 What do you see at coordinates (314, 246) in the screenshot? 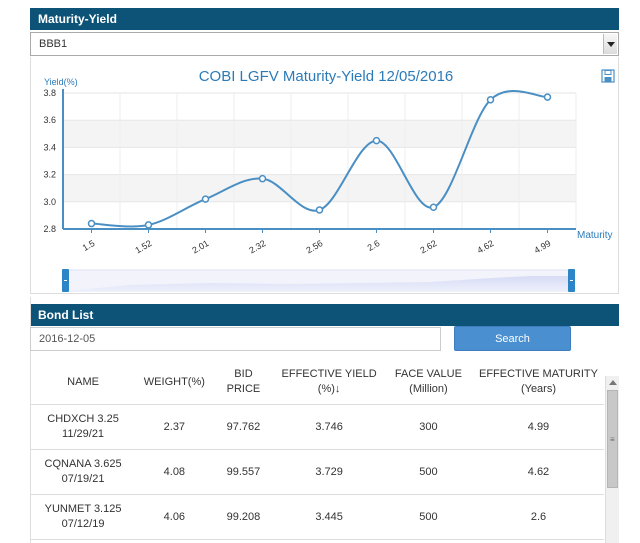
I see `x-tick-label: 2.56` at bounding box center [314, 246].